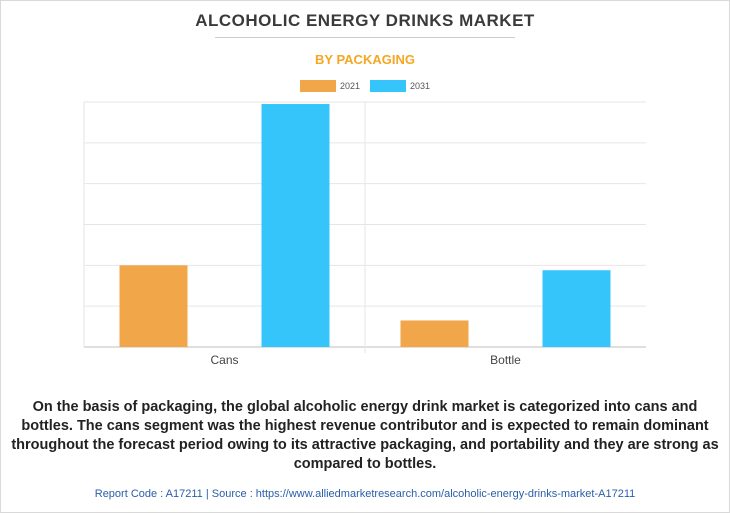 This screenshot has width=730, height=513. I want to click on chart-title: ALCOHOLIC ENERGY DRINKS MARKET, so click(365, 20).